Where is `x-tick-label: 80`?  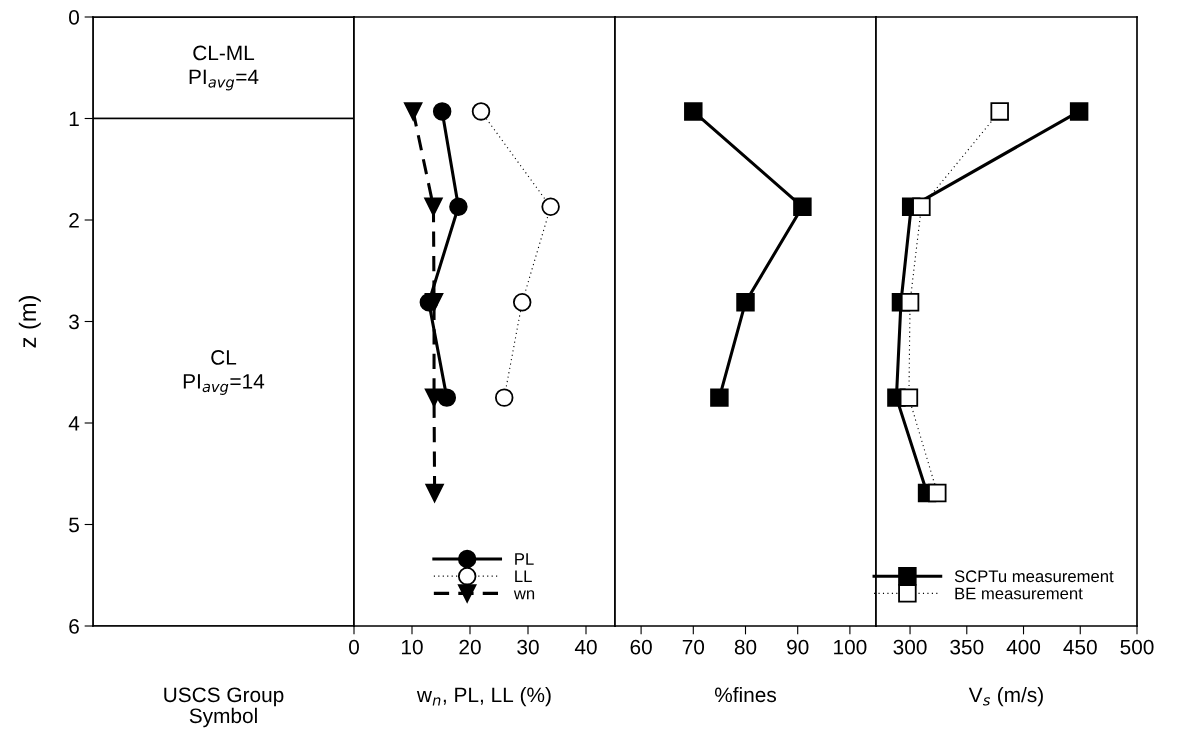 x-tick-label: 80 is located at coordinates (745, 647).